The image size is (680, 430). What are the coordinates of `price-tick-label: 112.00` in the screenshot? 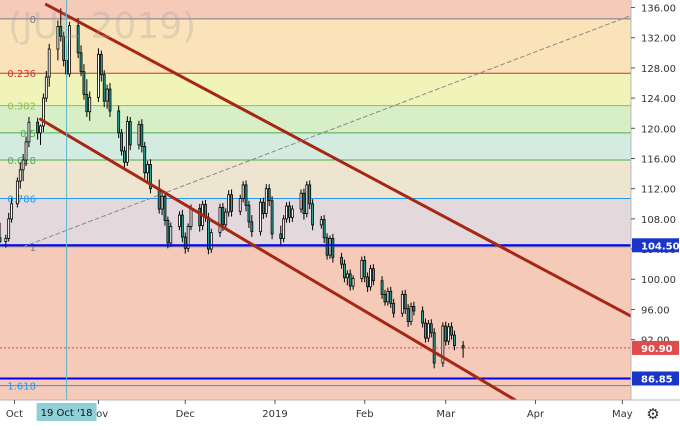 It's located at (658, 190).